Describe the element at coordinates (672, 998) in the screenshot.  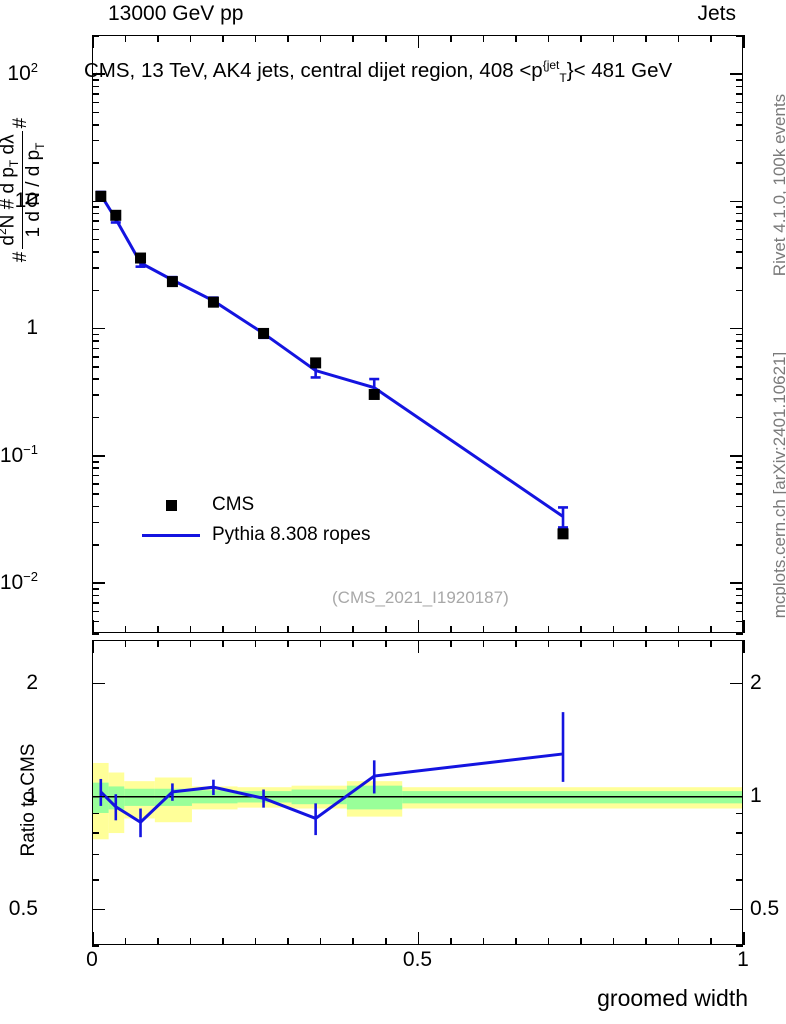
I see `x-axis-title: groomed width` at that location.